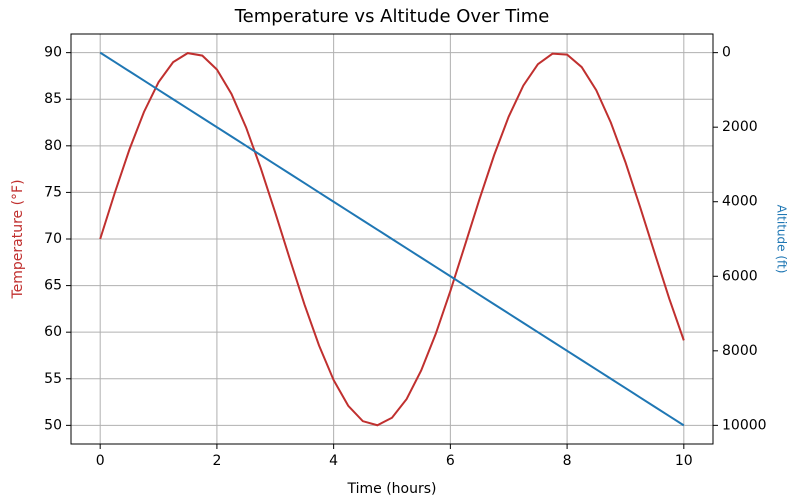  Describe the element at coordinates (216, 461) in the screenshot. I see `x-tick-label: 2` at that location.